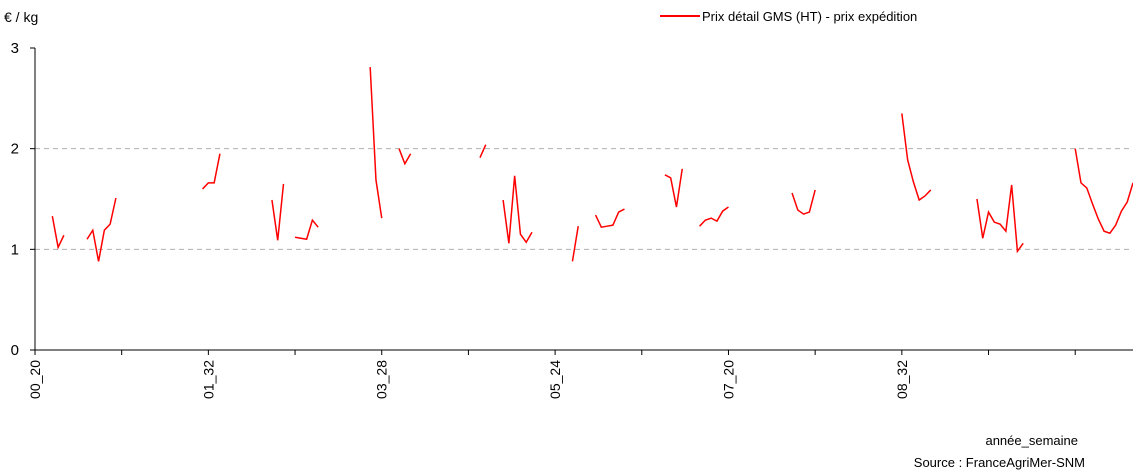  What do you see at coordinates (999, 462) in the screenshot?
I see `source-note: Source : FranceAgriMer-SNM` at bounding box center [999, 462].